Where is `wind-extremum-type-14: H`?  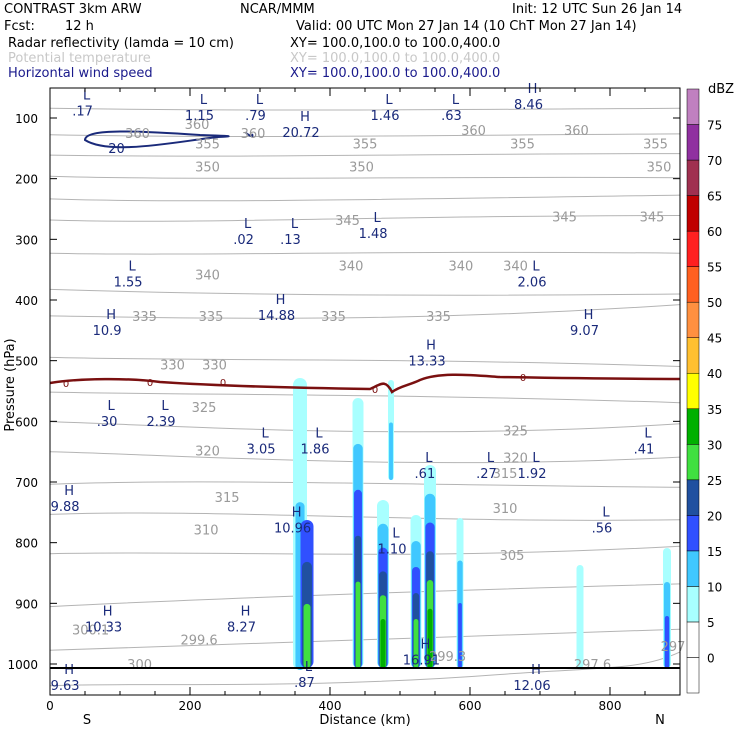
wind-extremum-type-14: H is located at coordinates (589, 315).